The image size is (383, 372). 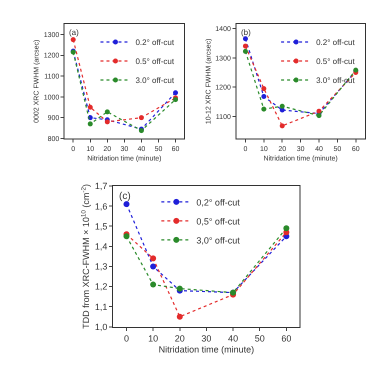 I want to click on text: (c), so click(x=125, y=196).